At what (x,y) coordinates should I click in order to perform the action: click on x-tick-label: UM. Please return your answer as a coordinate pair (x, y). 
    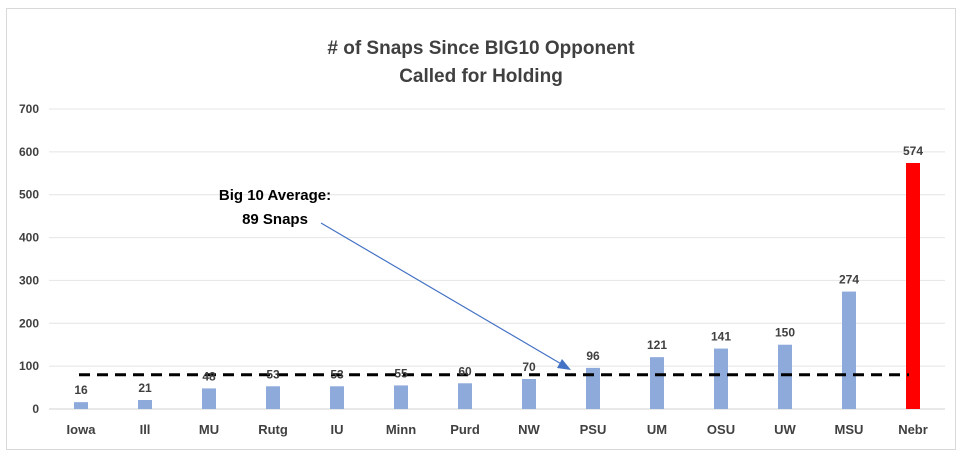
    Looking at the image, I should click on (657, 429).